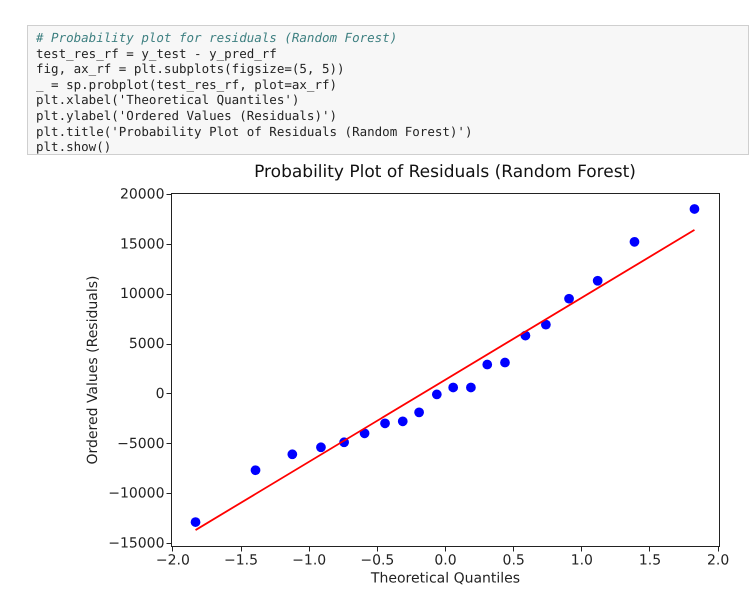 The width and height of the screenshot is (756, 601). What do you see at coordinates (142, 194) in the screenshot?
I see `y-tick-label: 20000` at bounding box center [142, 194].